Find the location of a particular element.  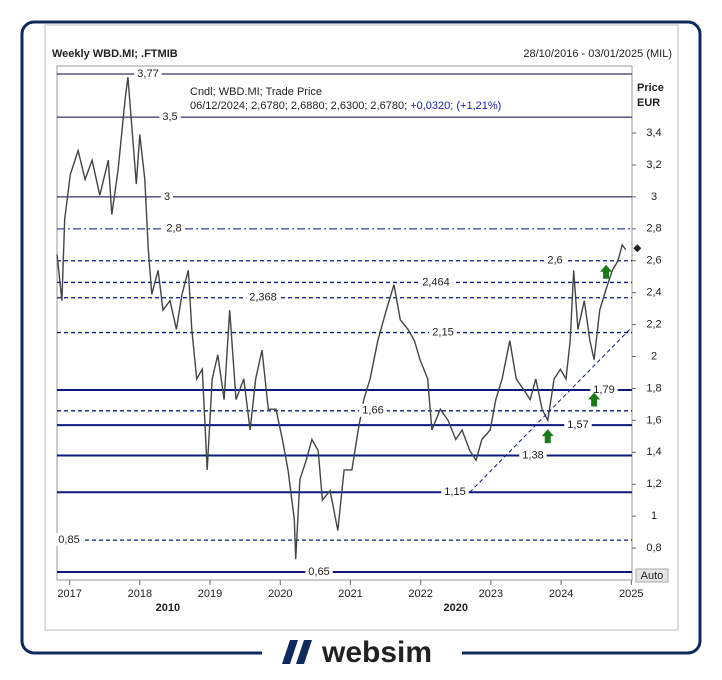

date-range: 28/10/2016 - 03/01/2025 (MIL) is located at coordinates (597, 54).